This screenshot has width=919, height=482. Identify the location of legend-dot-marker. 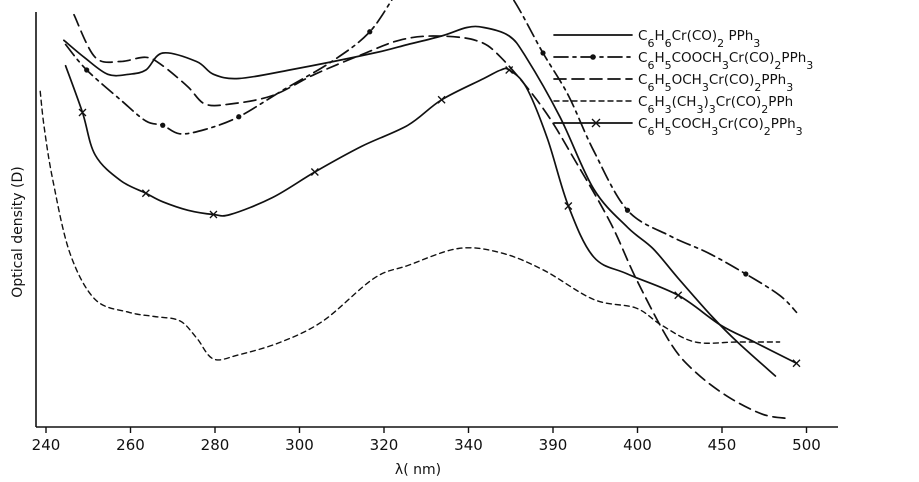
(593, 57).